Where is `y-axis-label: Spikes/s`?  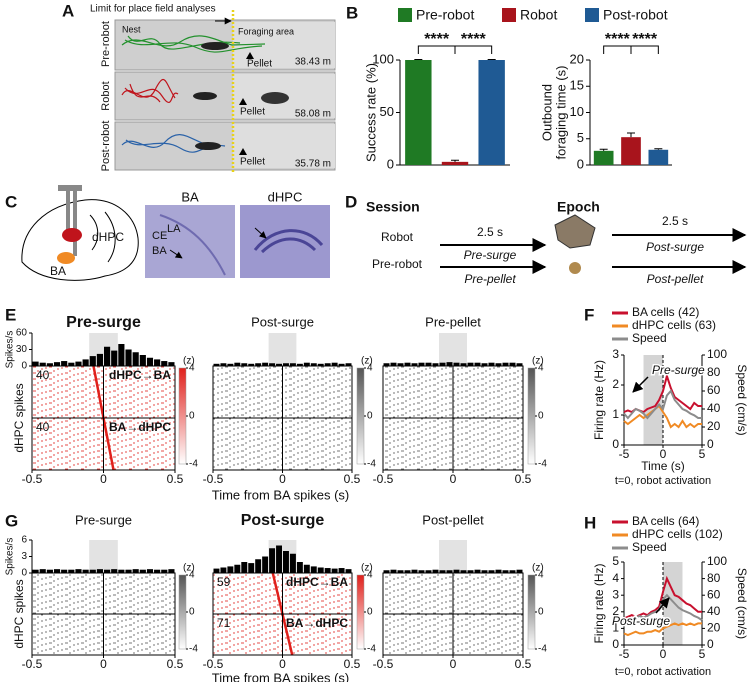 y-axis-label: Spikes/s is located at coordinates (10, 557).